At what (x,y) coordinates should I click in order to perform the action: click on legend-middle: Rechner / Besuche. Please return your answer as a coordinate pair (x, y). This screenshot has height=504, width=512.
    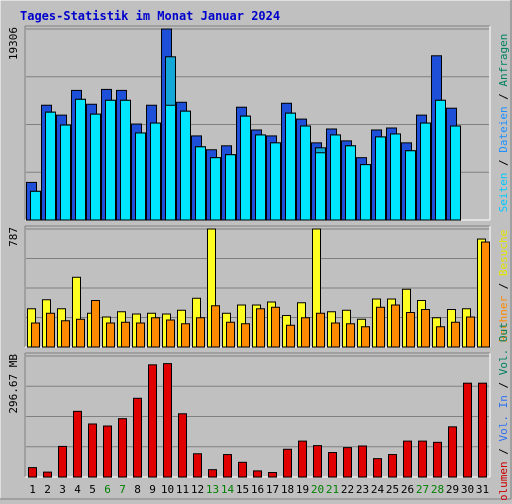
    Looking at the image, I should click on (503, 286).